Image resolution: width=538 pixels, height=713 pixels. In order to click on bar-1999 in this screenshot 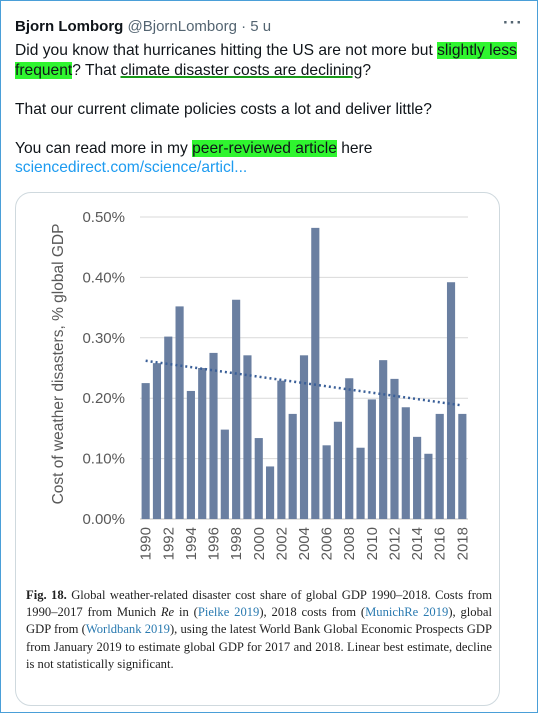, I will do `click(247, 437)`.